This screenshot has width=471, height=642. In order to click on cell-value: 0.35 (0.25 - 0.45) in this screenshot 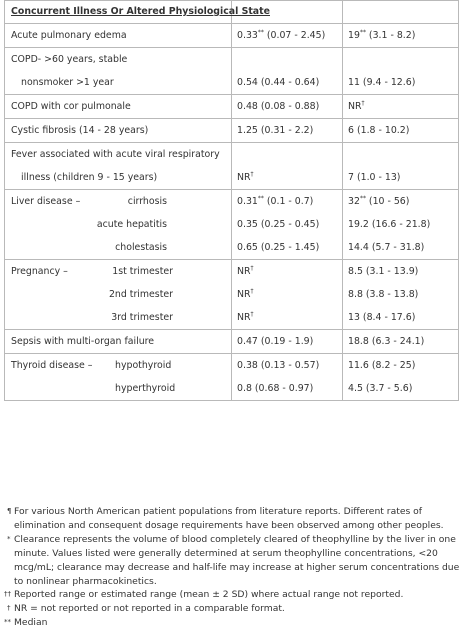, I will do `click(287, 224)`.